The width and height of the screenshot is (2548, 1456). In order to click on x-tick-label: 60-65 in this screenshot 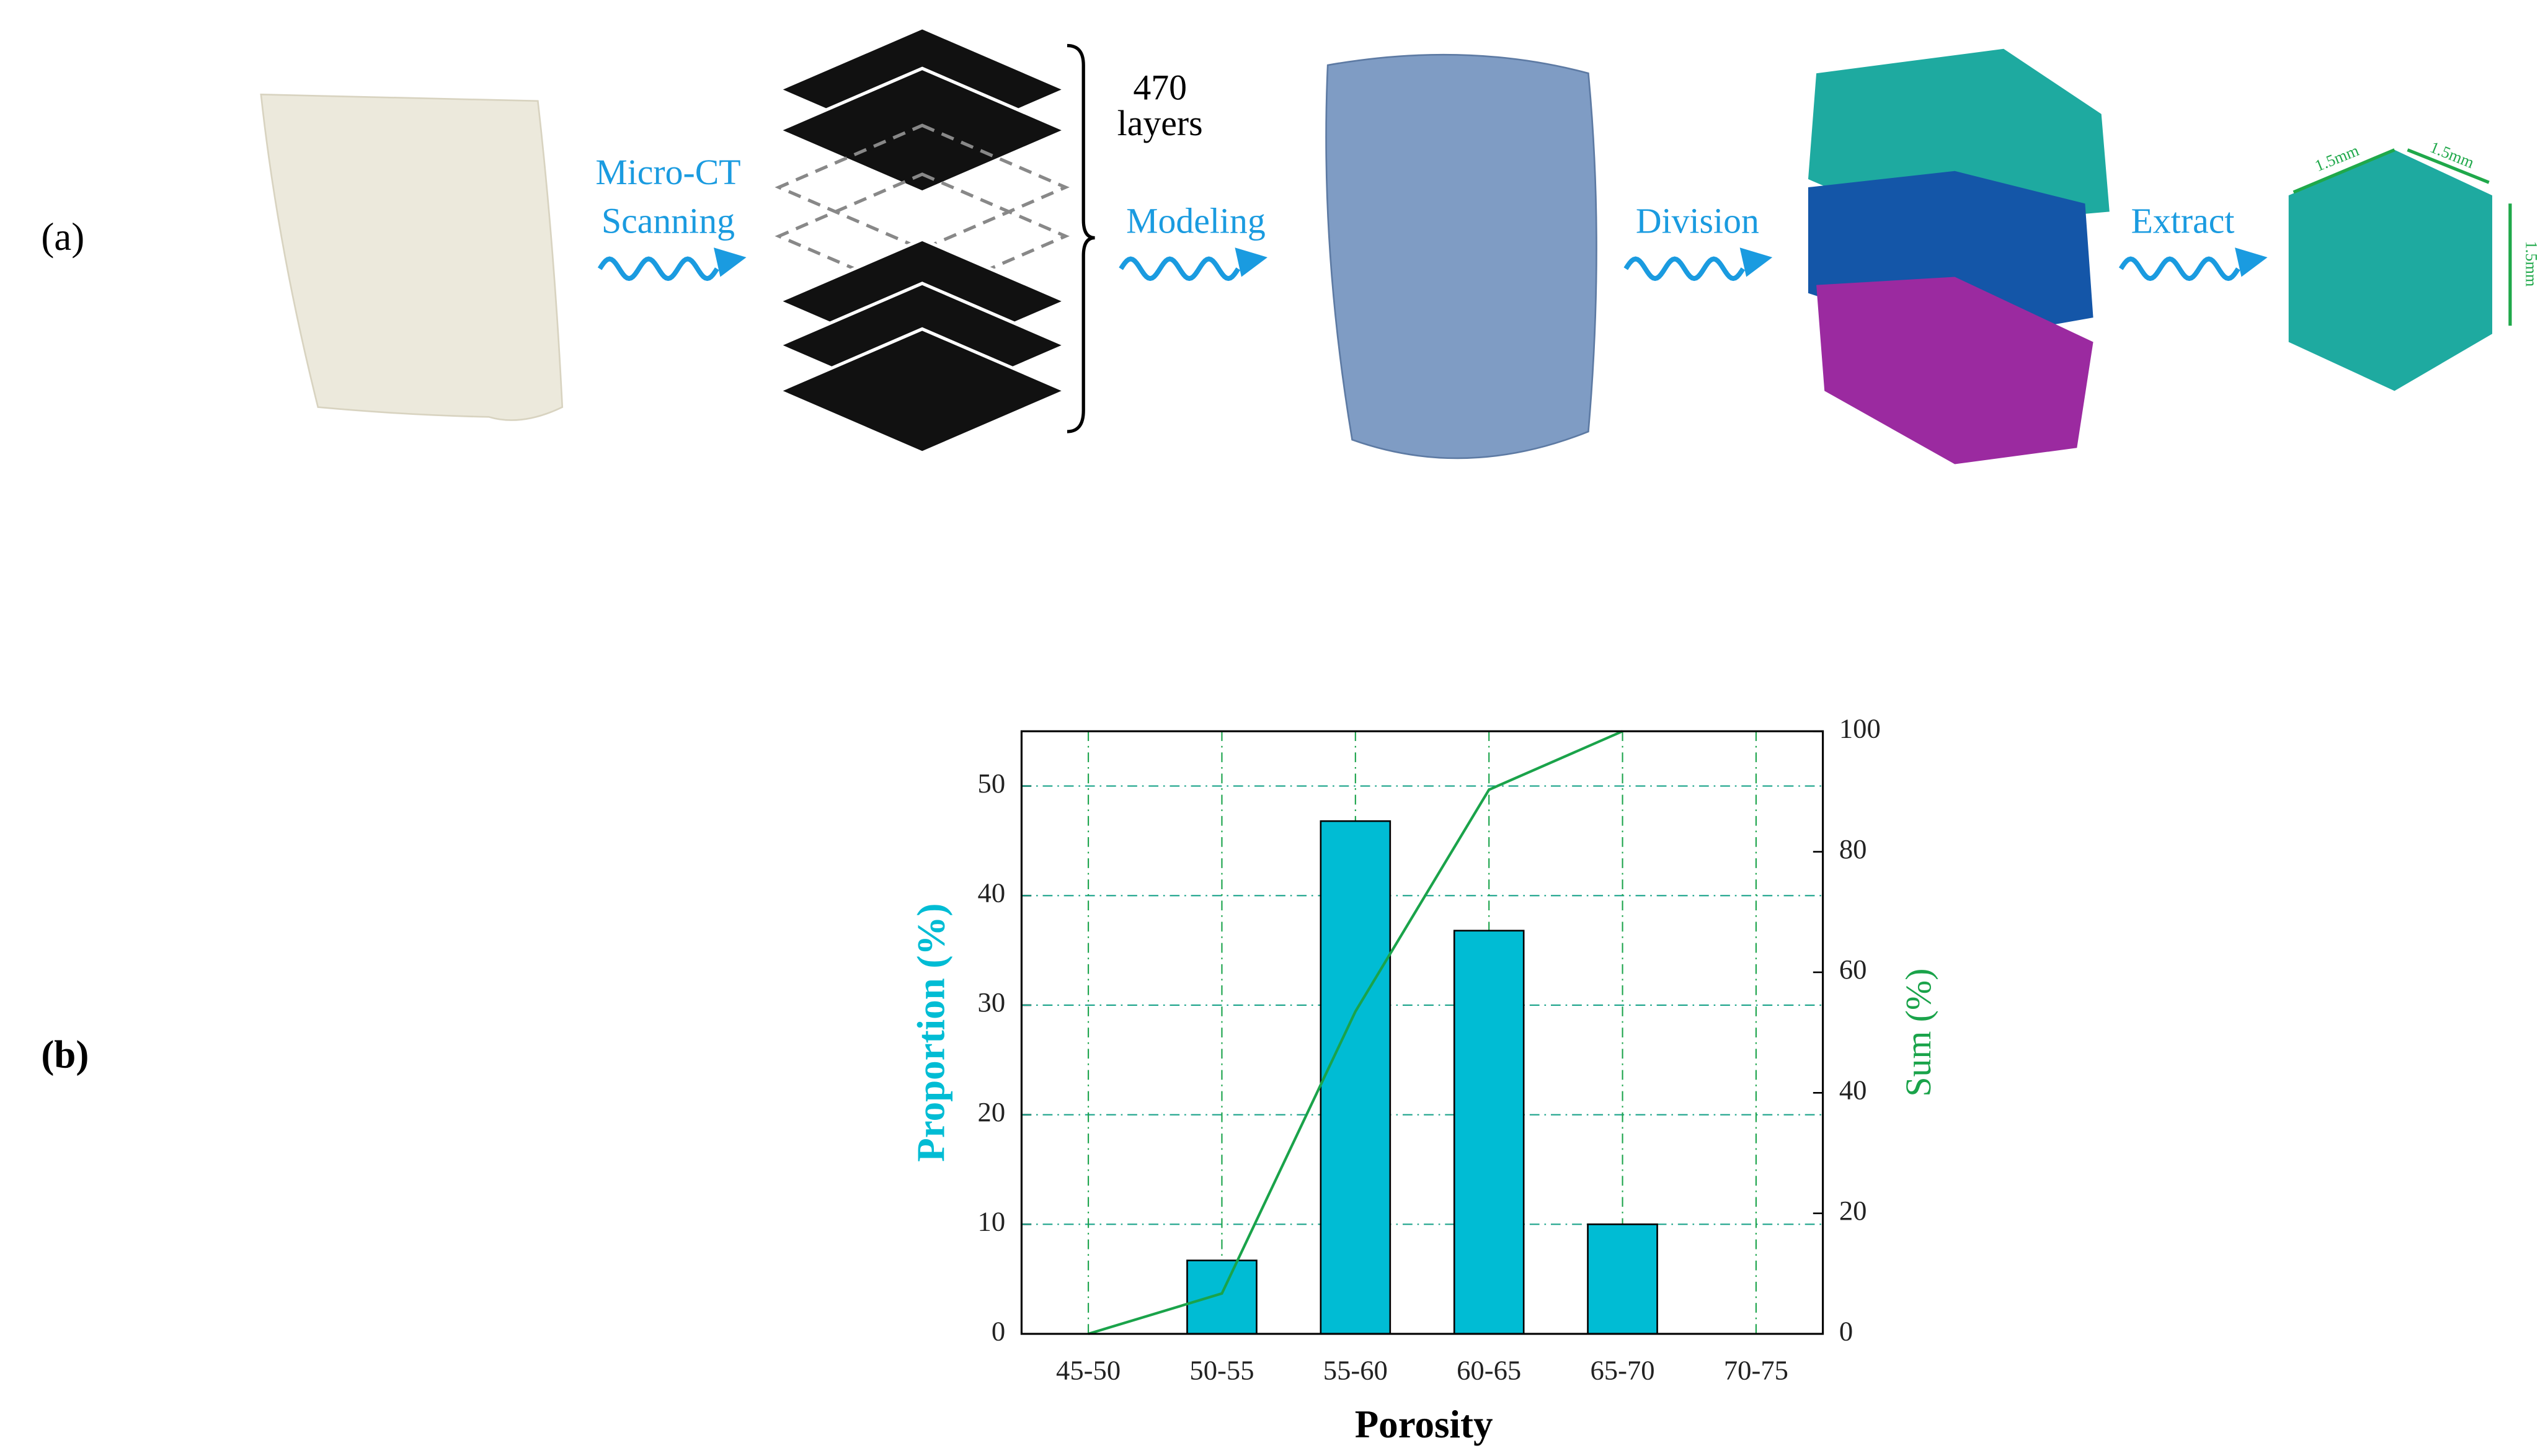, I will do `click(1489, 1369)`.